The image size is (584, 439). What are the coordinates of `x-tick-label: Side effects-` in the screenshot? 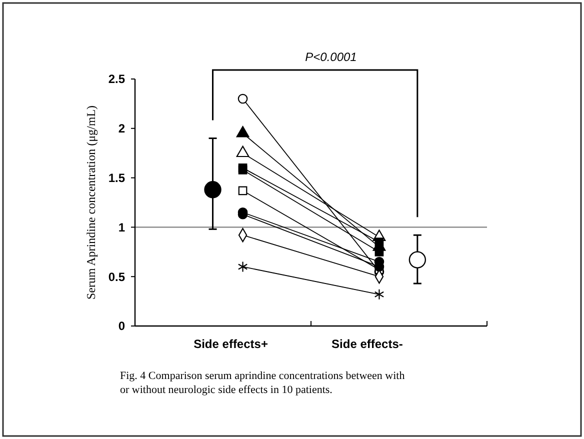 It's located at (367, 344).